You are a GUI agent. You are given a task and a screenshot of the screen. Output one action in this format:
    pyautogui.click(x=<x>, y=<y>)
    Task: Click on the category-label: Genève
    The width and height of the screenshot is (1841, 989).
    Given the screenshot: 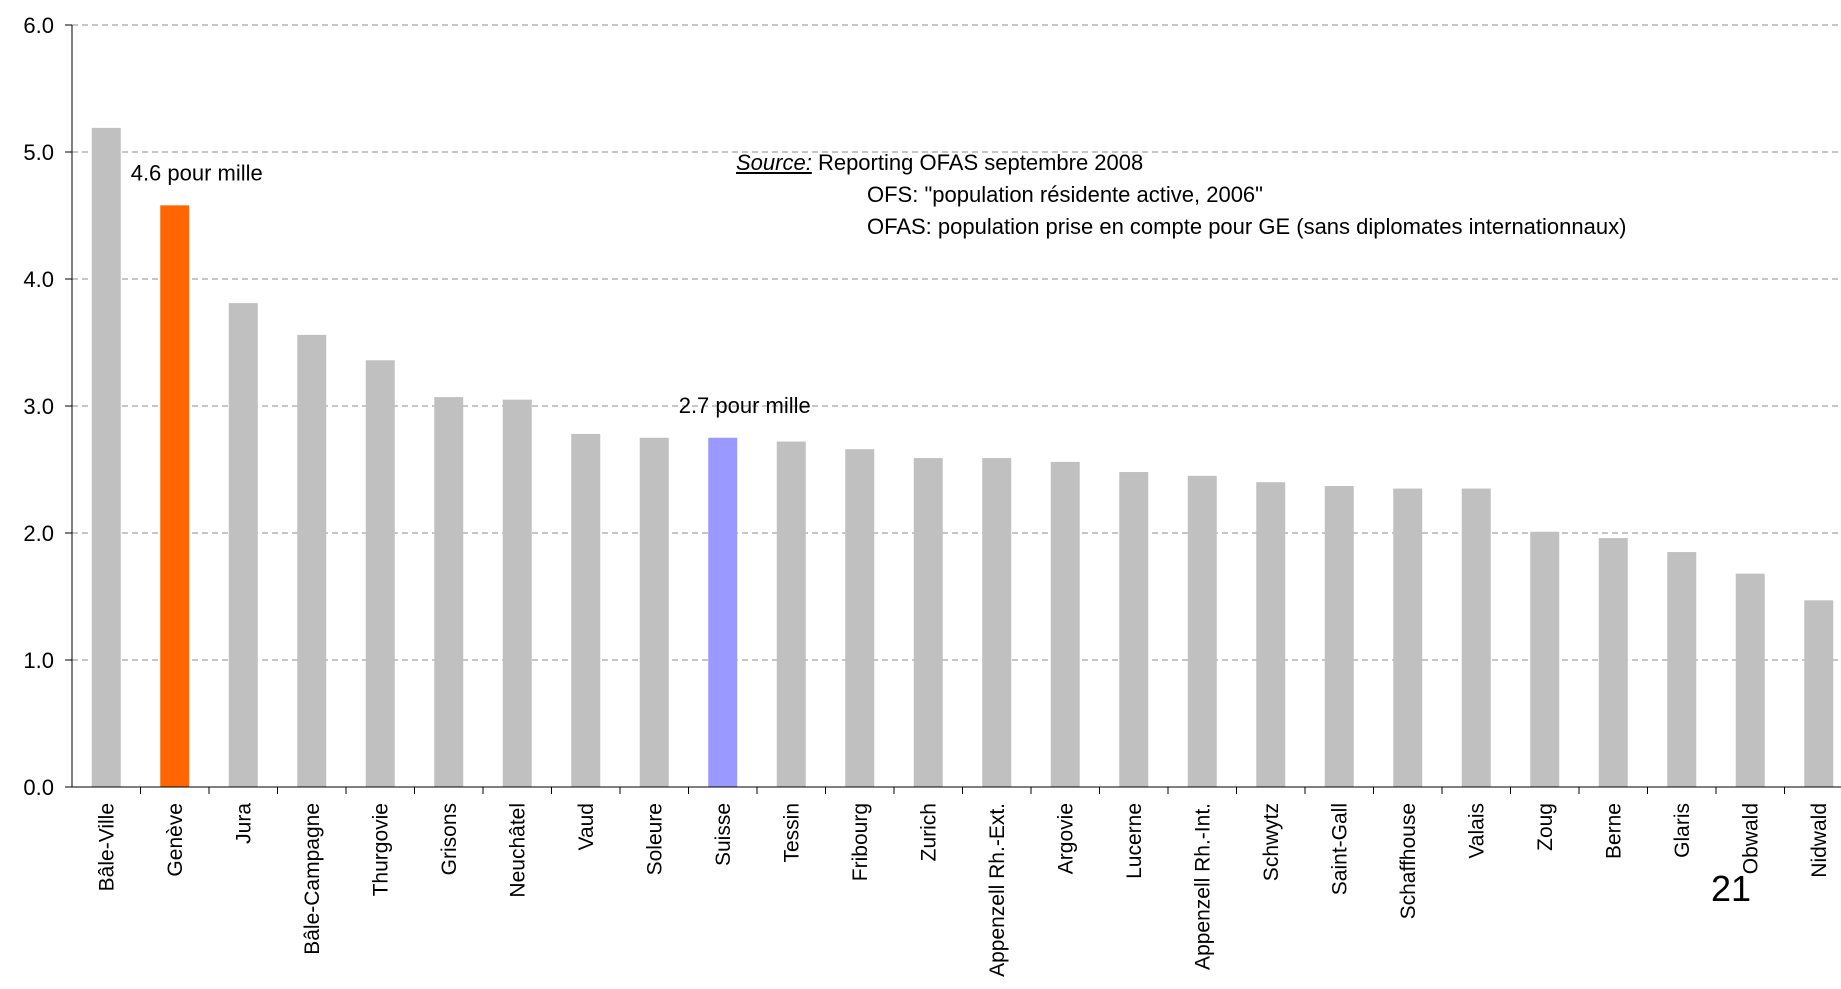 What is the action you would take?
    pyautogui.click(x=175, y=840)
    